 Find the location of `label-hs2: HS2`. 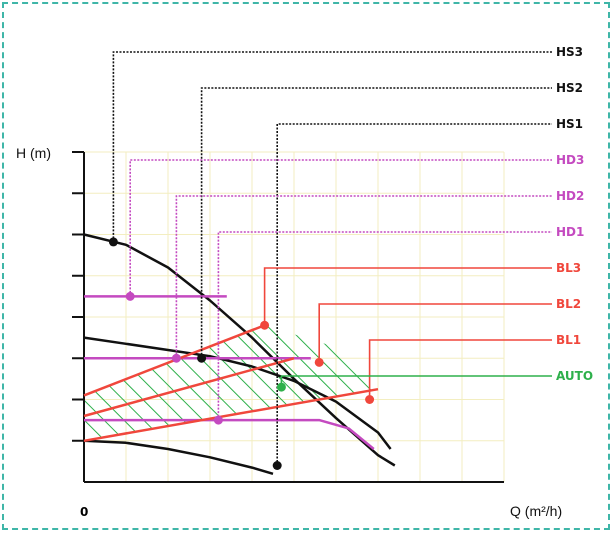

label-hs2: HS2 is located at coordinates (569, 88).